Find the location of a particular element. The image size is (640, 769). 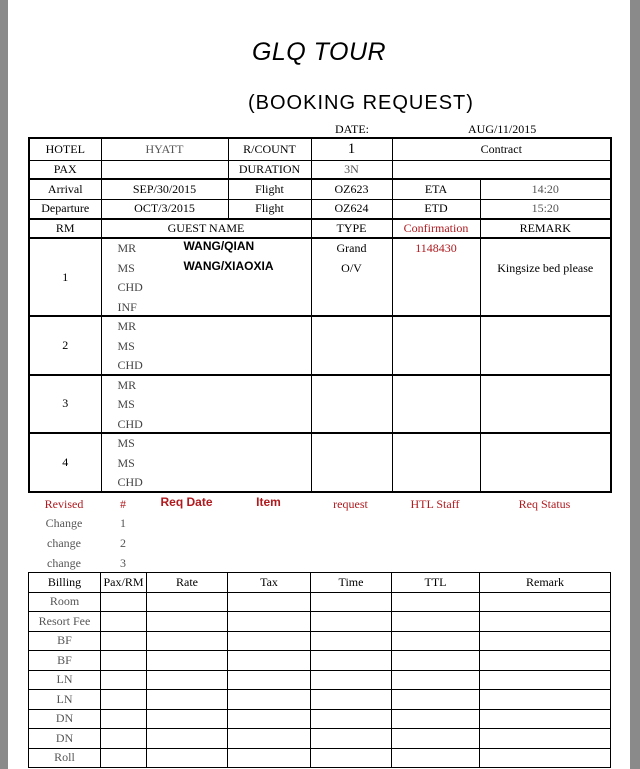

guest-name: WANG/XIAOXIA is located at coordinates (228, 265).